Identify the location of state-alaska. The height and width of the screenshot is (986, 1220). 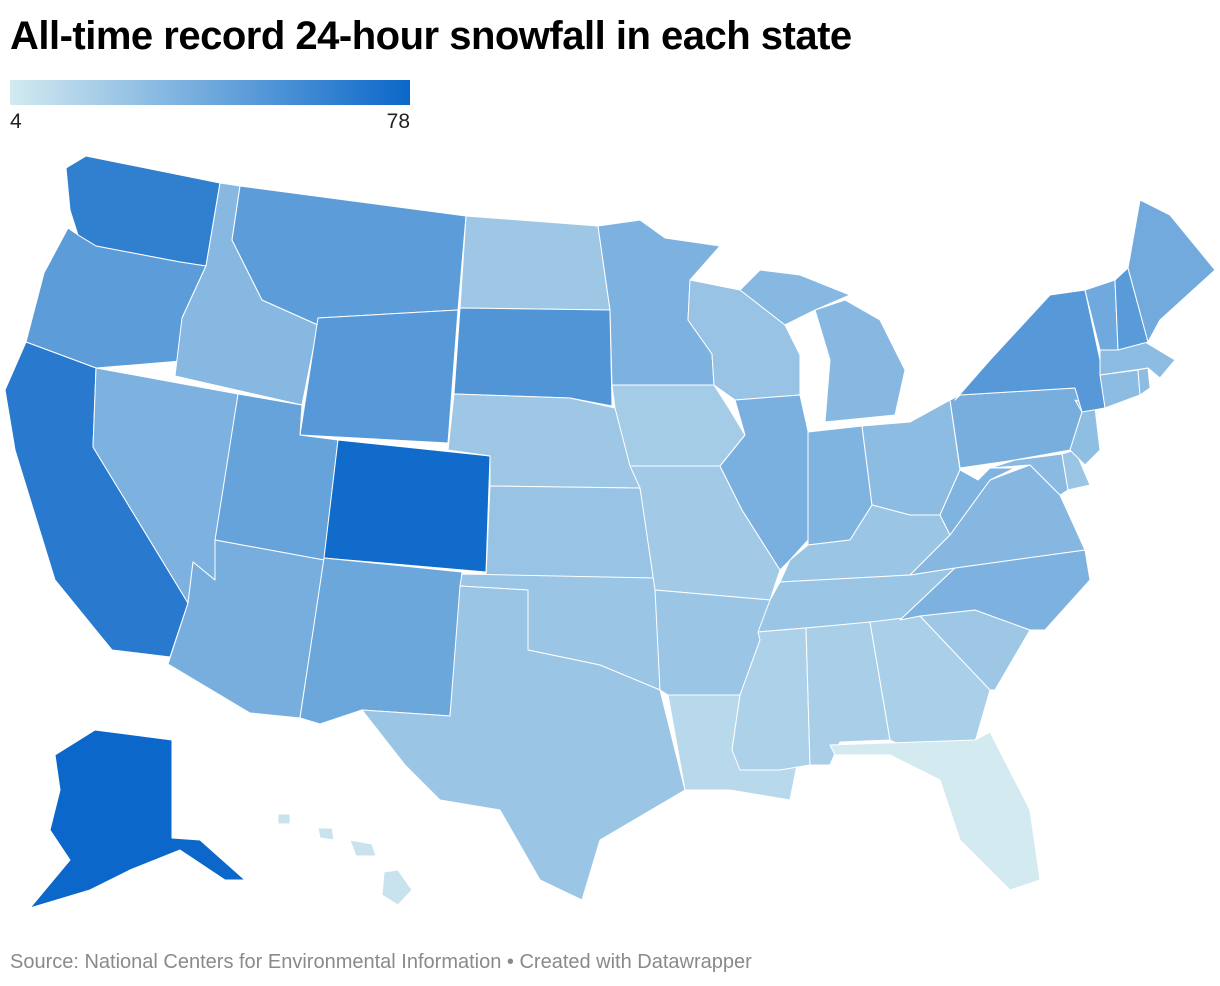
(137, 819).